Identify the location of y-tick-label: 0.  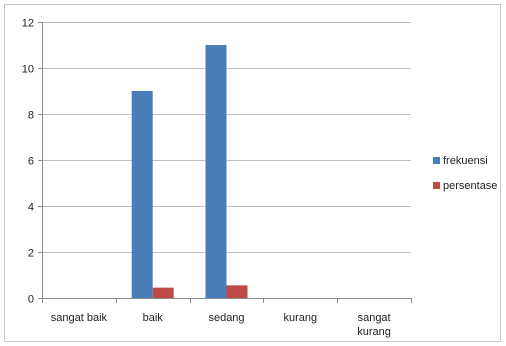
(31, 300).